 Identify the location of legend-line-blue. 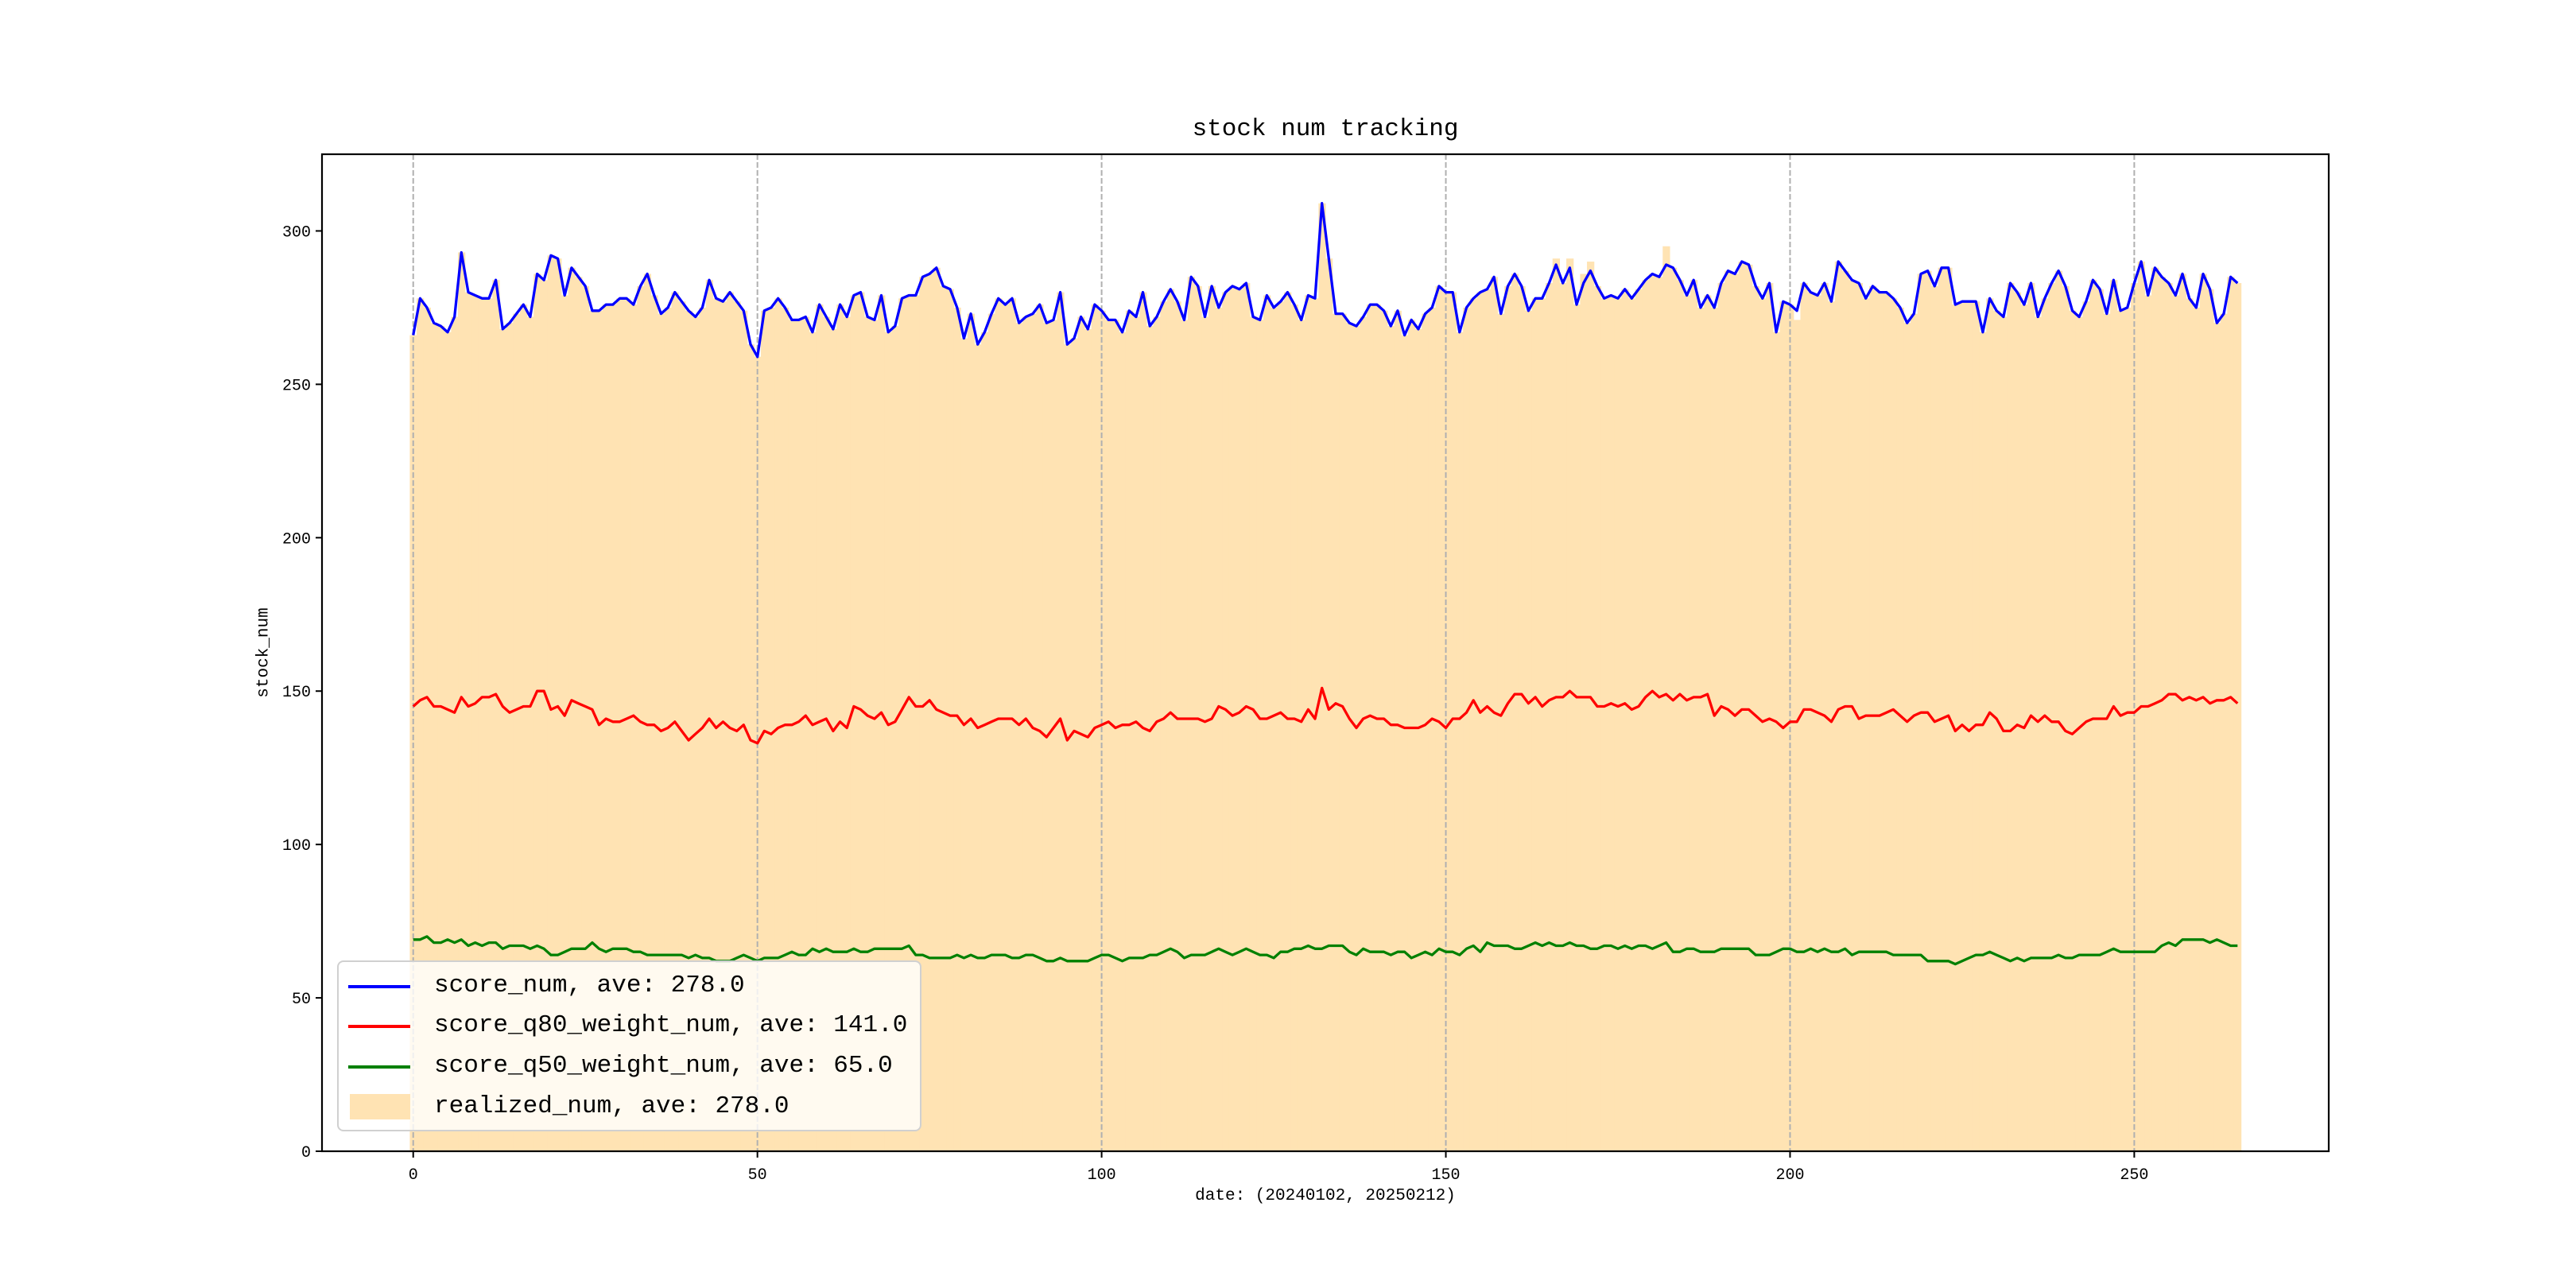
(379, 987).